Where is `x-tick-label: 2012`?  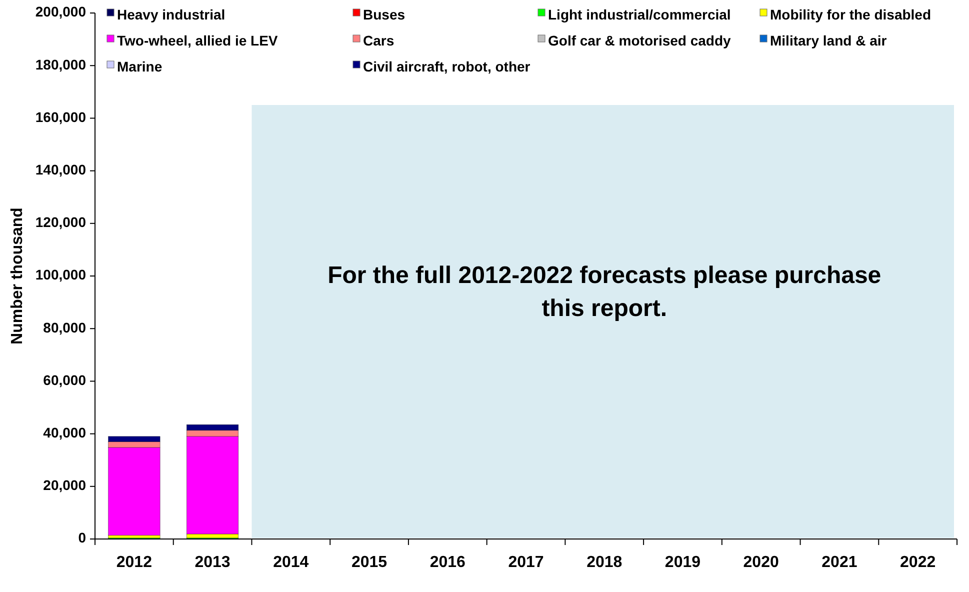 x-tick-label: 2012 is located at coordinates (134, 562).